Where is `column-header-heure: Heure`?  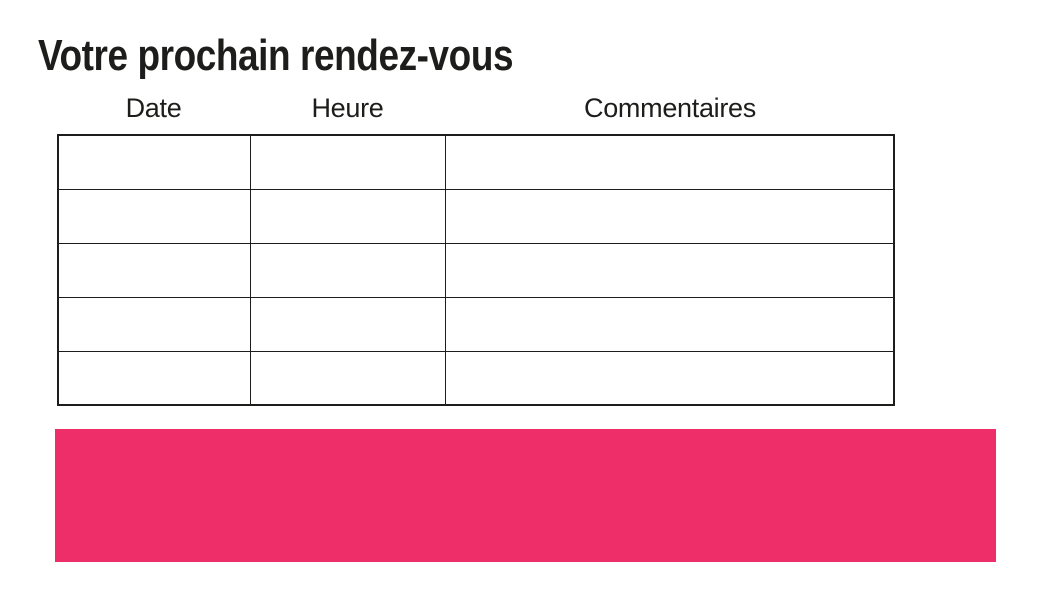 column-header-heure: Heure is located at coordinates (347, 108).